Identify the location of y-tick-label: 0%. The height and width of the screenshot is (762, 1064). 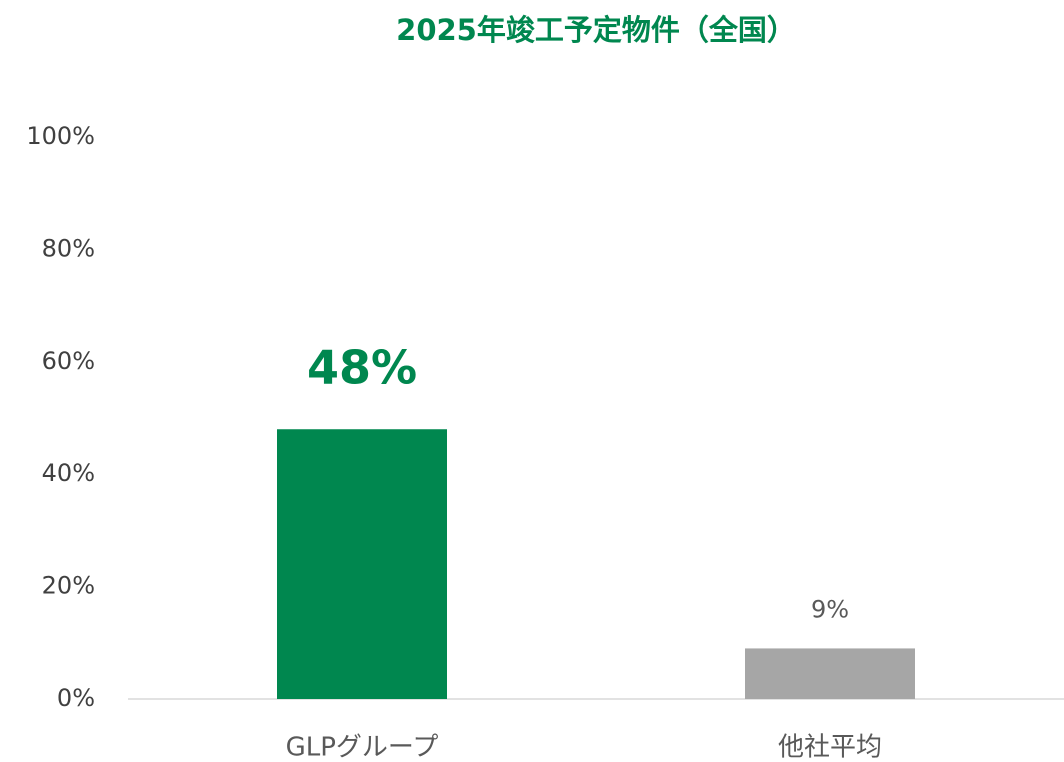
(76, 698).